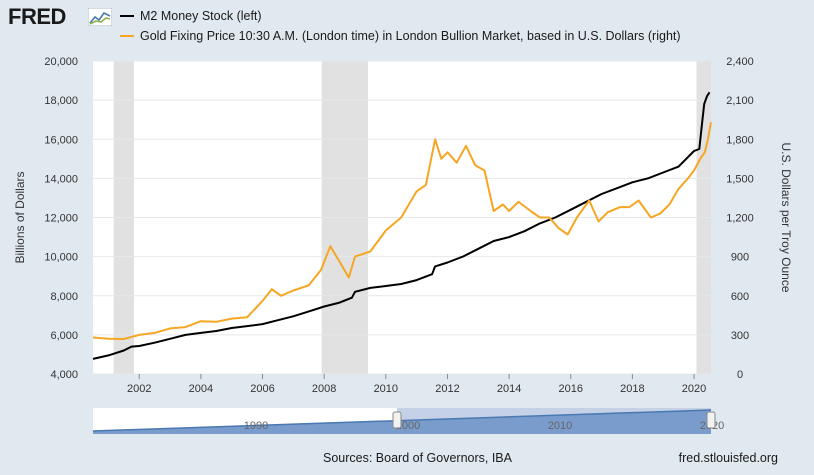 This screenshot has height=475, width=814. I want to click on y-right-tick-label: 1,800, so click(740, 140).